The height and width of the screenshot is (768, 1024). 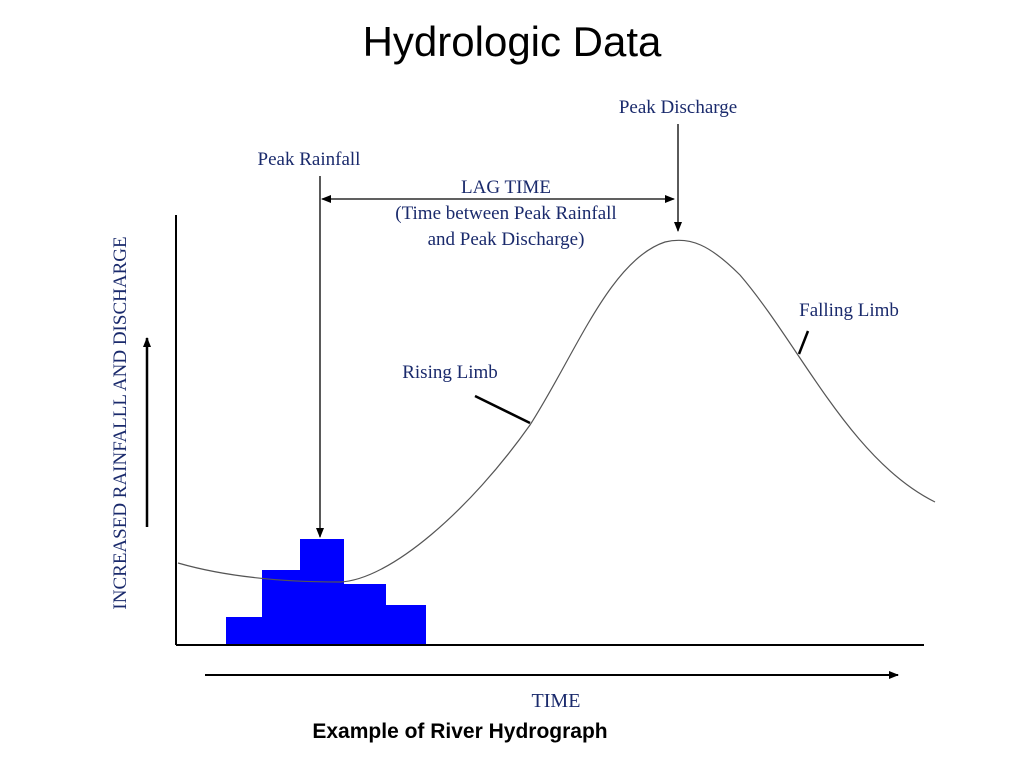 I want to click on rising-limb-pointer, so click(x=502, y=409).